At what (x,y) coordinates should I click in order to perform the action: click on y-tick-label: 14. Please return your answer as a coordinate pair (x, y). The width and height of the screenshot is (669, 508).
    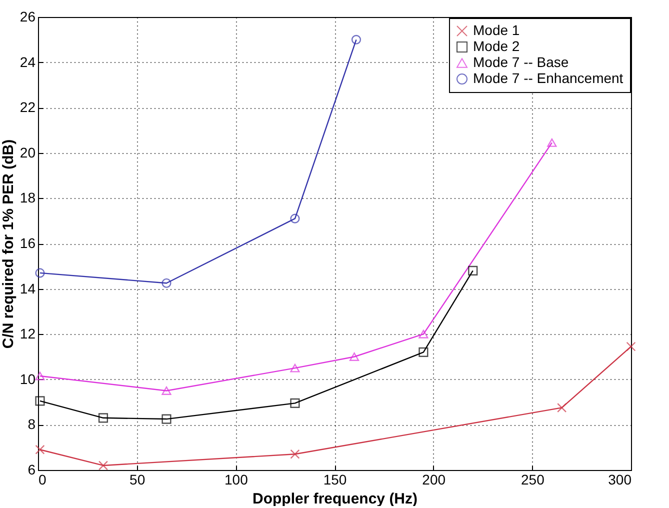
    Looking at the image, I should click on (28, 288).